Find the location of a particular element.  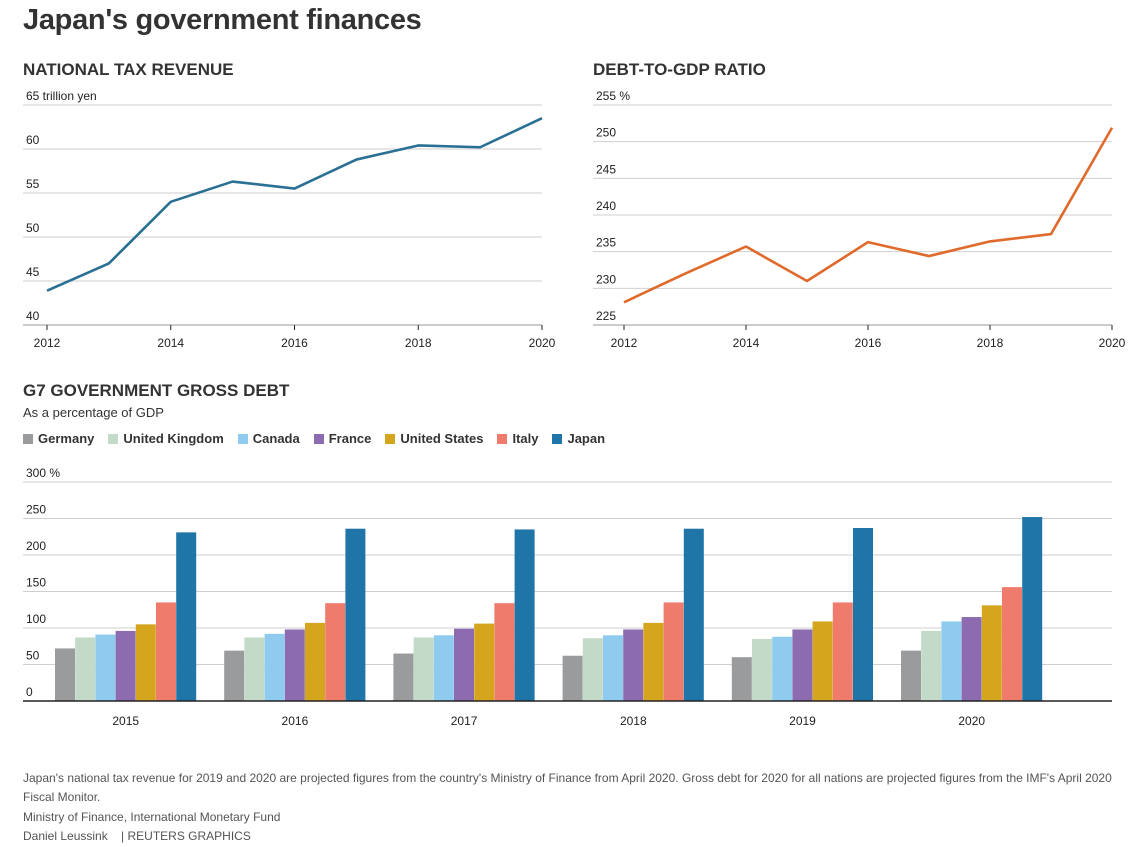

bar-united-kingdom-2016 is located at coordinates (254, 669).